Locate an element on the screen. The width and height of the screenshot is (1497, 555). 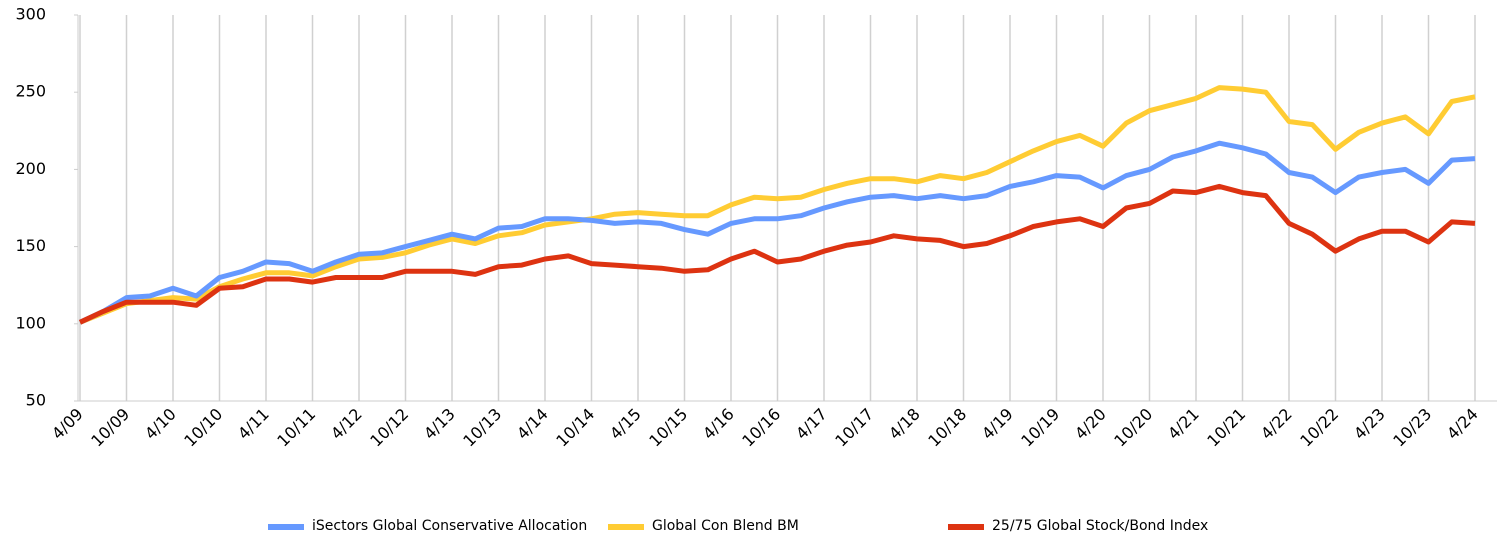
y-tick-label: 300 is located at coordinates (30, 14).